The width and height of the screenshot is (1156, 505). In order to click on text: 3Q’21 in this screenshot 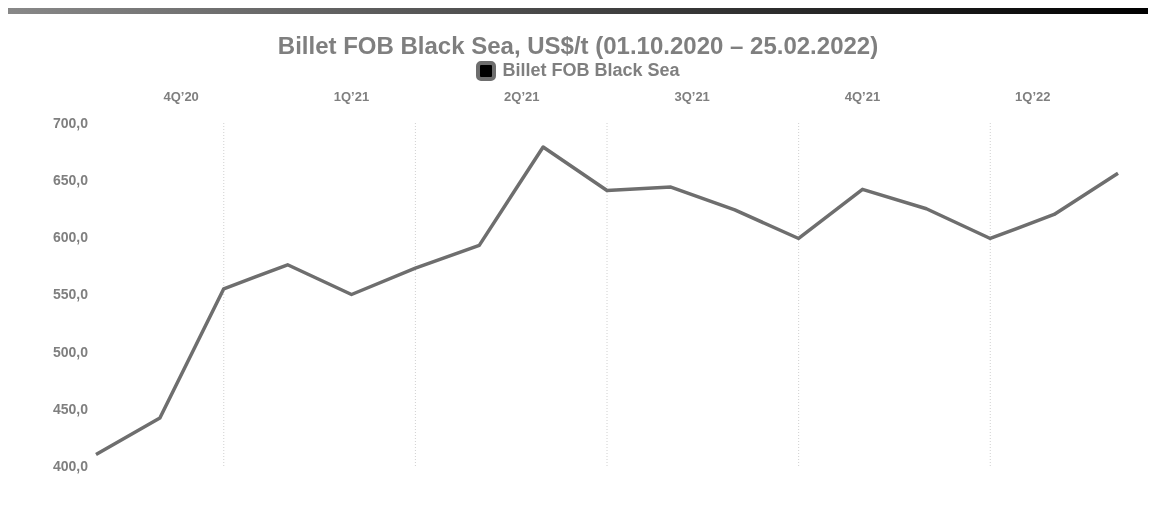, I will do `click(692, 96)`.